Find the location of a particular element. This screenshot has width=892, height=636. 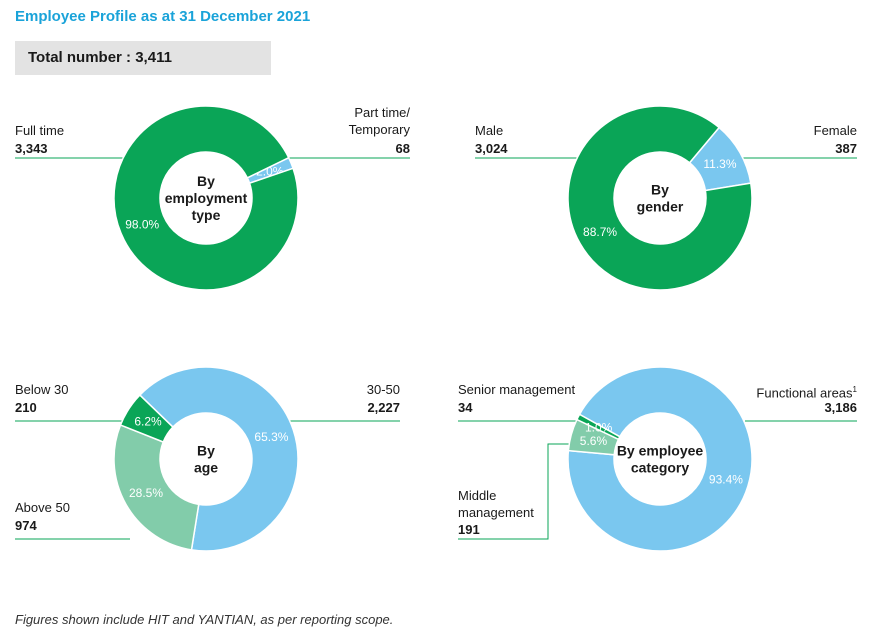

value-middle-management: 191 is located at coordinates (469, 529).